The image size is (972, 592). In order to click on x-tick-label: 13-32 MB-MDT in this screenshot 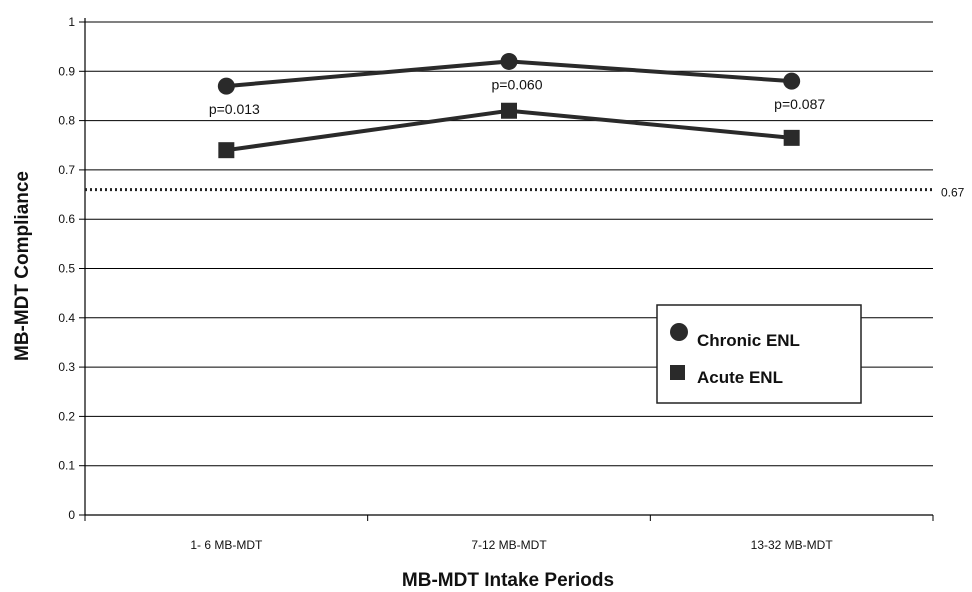, I will do `click(792, 545)`.